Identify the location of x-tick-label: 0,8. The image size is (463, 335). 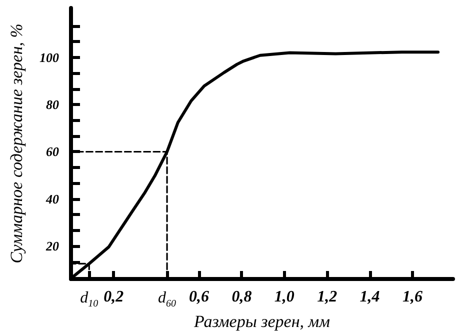
(242, 297).